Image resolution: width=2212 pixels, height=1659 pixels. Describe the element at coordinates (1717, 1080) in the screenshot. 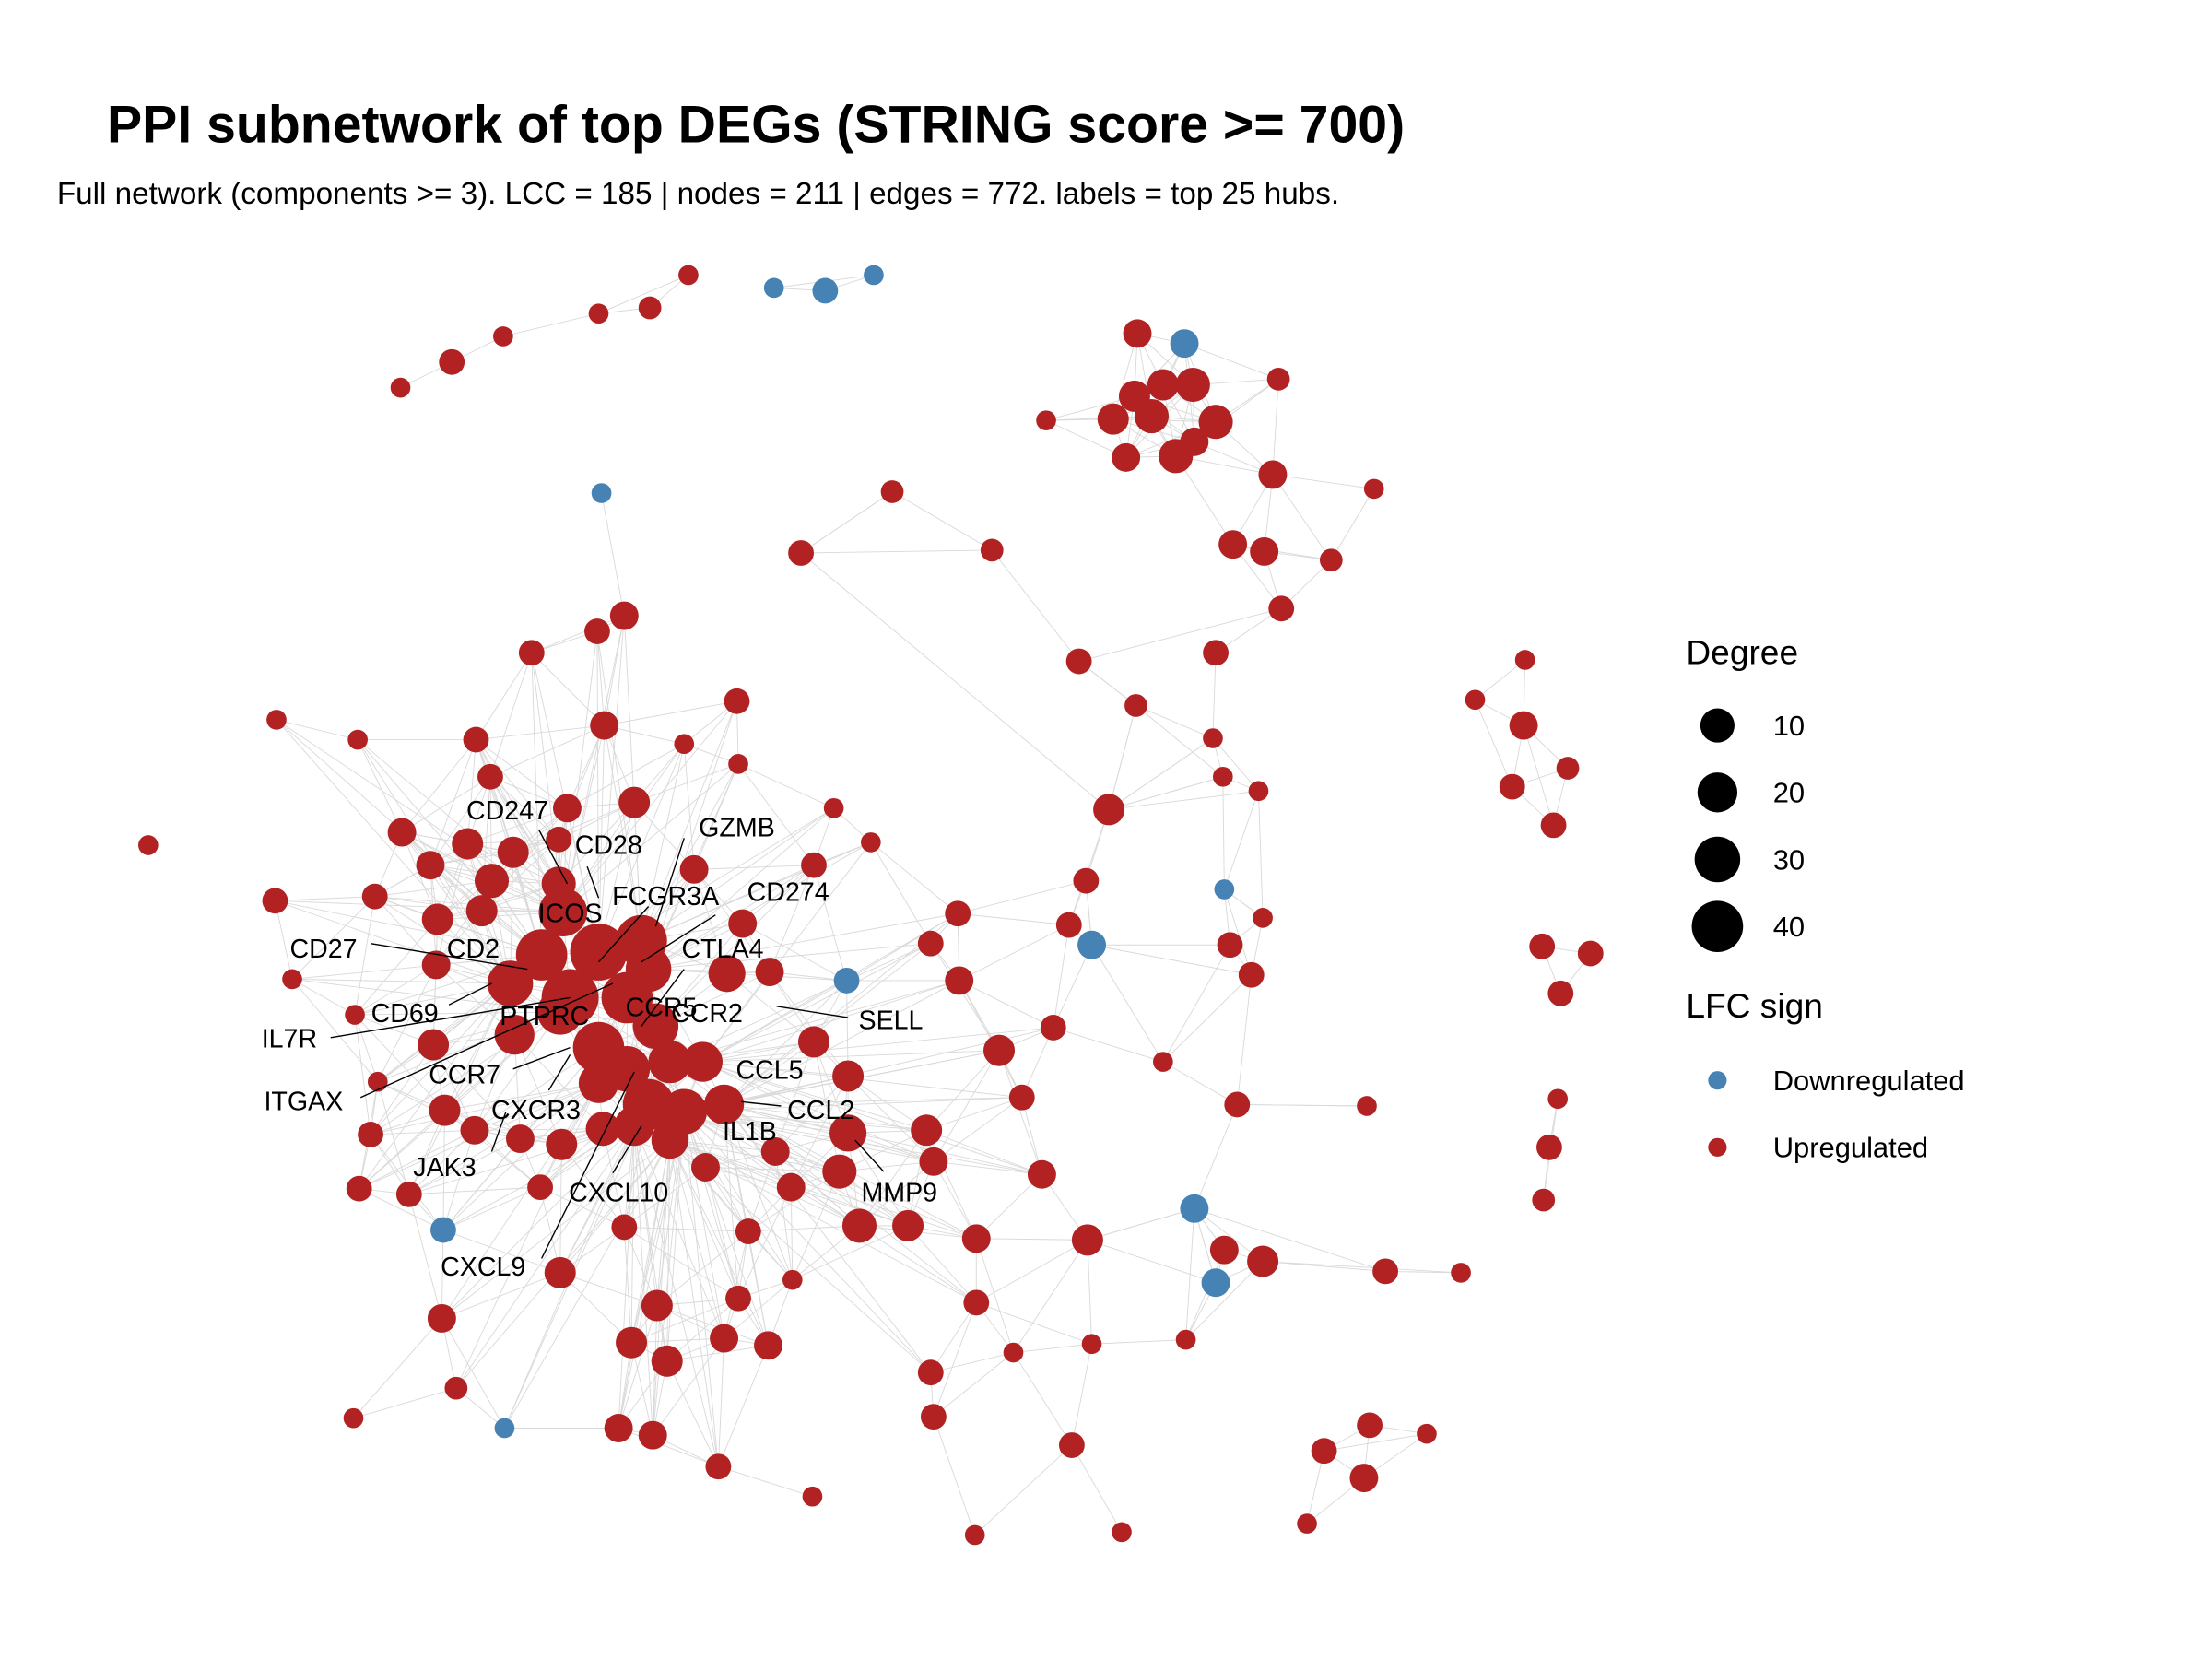

I see `legend-downregulated-marker` at that location.